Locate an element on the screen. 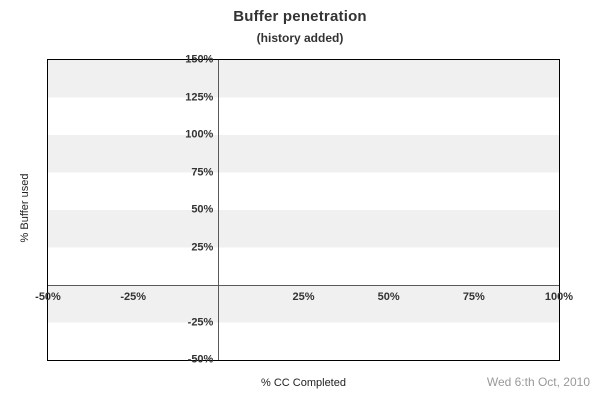  y-tick-label: 100% is located at coordinates (199, 134).